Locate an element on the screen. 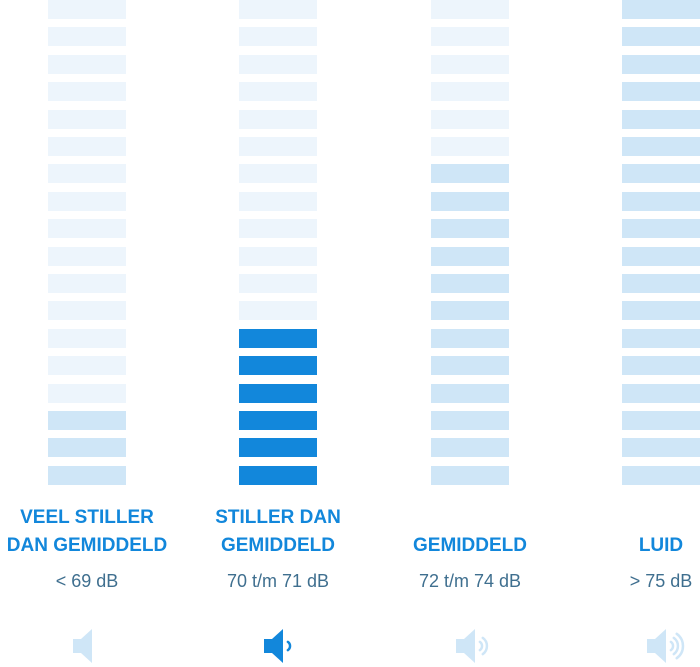 The height and width of the screenshot is (667, 700). speaker-medium-icon is located at coordinates (478, 647).